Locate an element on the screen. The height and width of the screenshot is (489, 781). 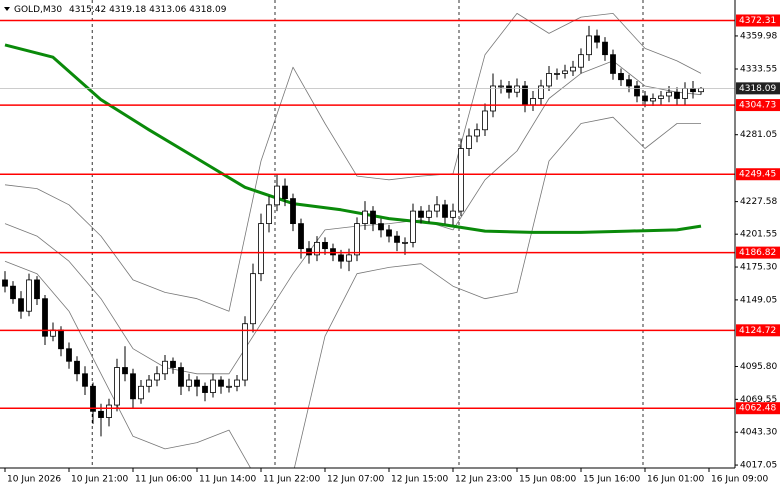
price-label: 4318.09 is located at coordinates (757, 89).